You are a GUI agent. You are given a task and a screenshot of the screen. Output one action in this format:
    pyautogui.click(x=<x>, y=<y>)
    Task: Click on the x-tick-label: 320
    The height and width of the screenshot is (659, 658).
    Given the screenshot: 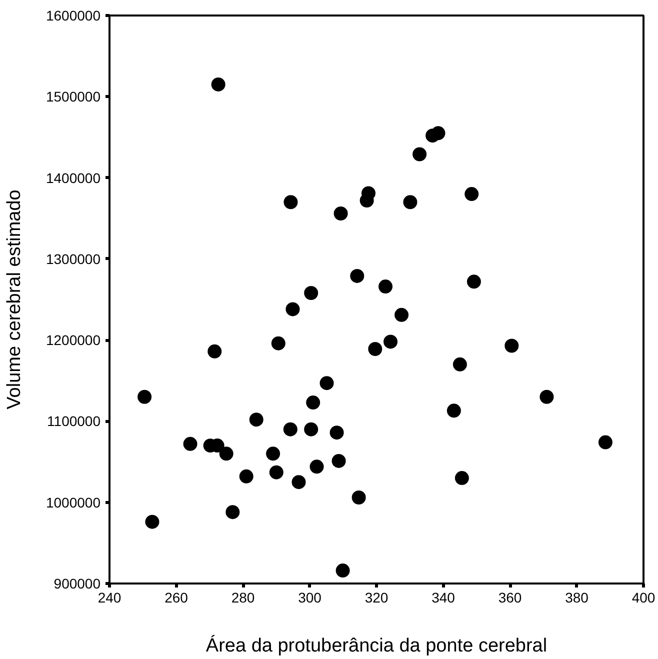 What is the action you would take?
    pyautogui.click(x=376, y=598)
    